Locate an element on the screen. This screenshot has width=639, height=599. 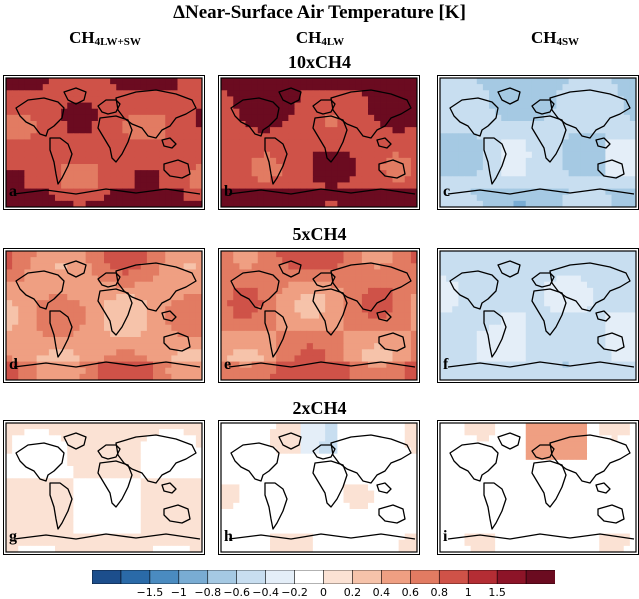
column-header-lw: CH4LW is located at coordinates (320, 38).